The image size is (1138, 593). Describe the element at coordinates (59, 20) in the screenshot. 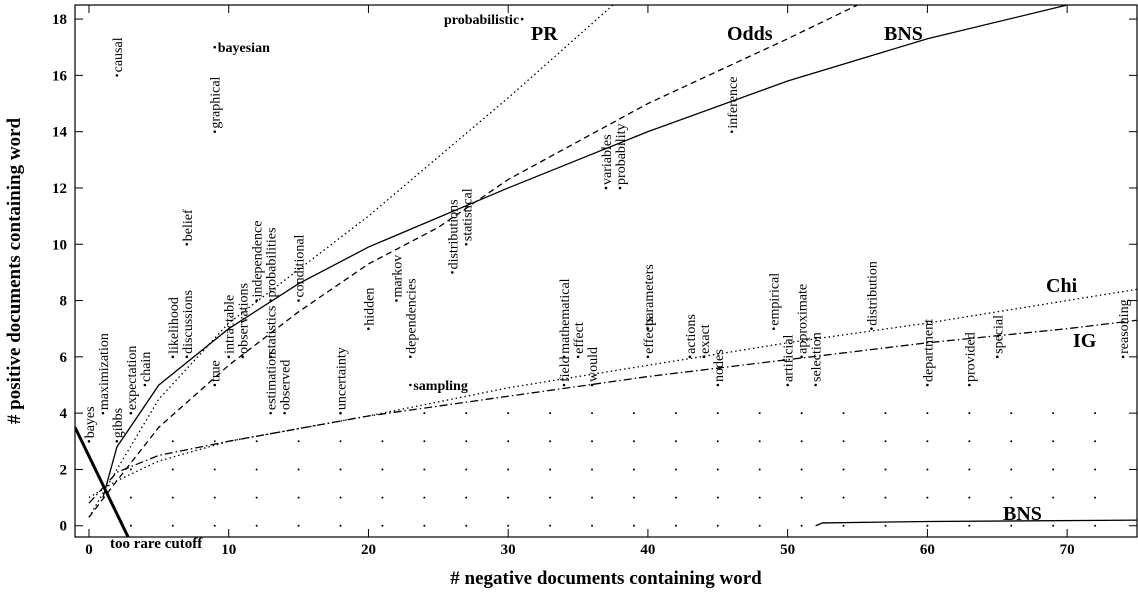

I see `y-tick-label: 18` at that location.